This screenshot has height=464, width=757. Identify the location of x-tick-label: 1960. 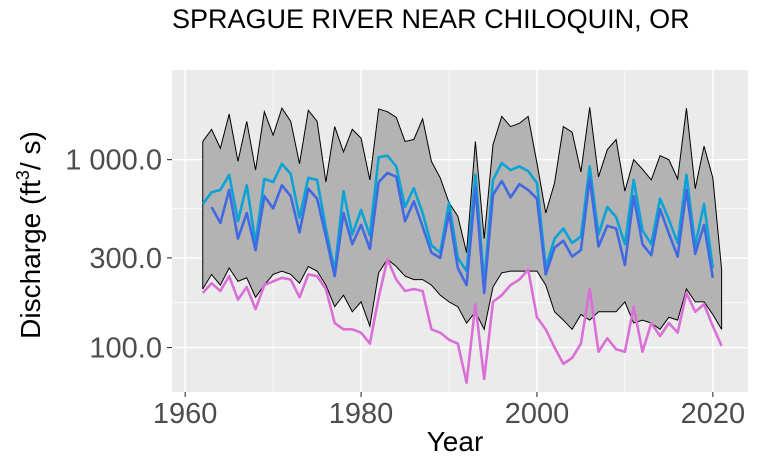
(185, 414).